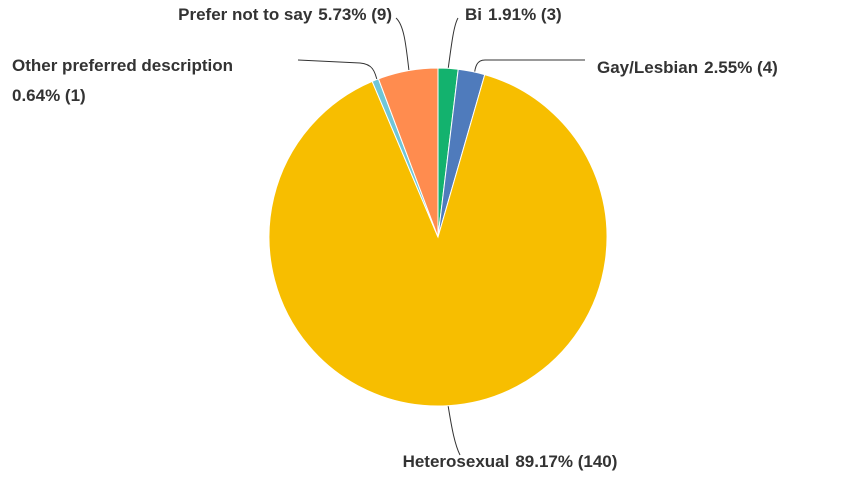 This screenshot has height=483, width=849. What do you see at coordinates (647, 67) in the screenshot?
I see `category-name: Gay/Lesbian` at bounding box center [647, 67].